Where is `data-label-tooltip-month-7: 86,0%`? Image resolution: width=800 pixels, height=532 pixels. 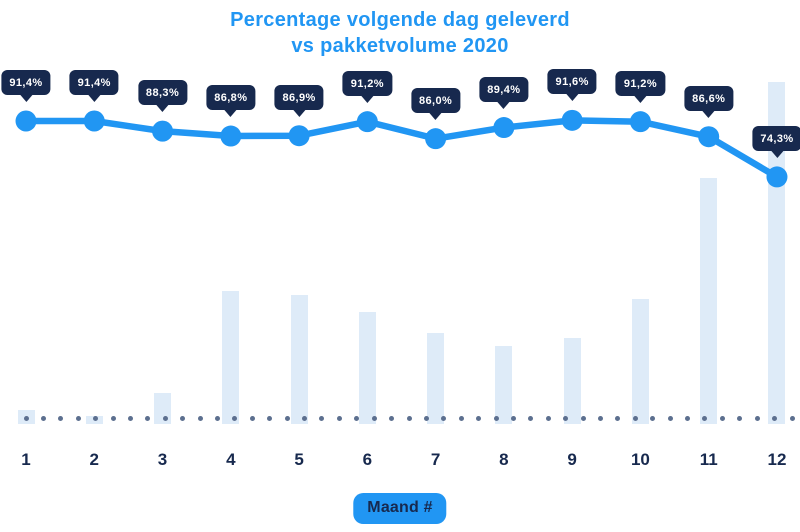
data-label-tooltip-month-7: 86,0% is located at coordinates (436, 100).